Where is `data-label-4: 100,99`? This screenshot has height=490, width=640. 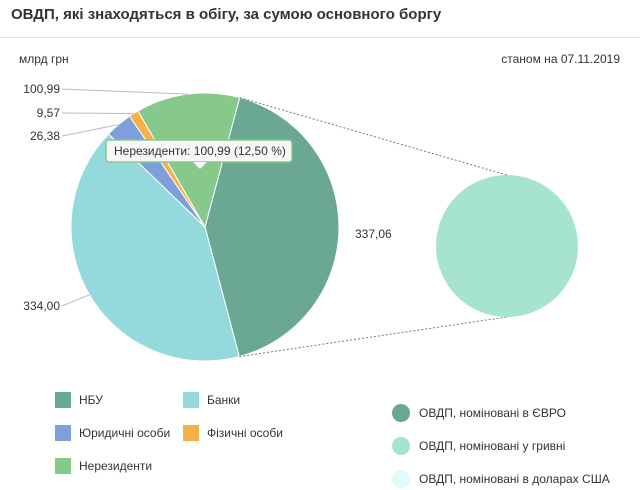
data-label-4: 100,99 is located at coordinates (41, 89).